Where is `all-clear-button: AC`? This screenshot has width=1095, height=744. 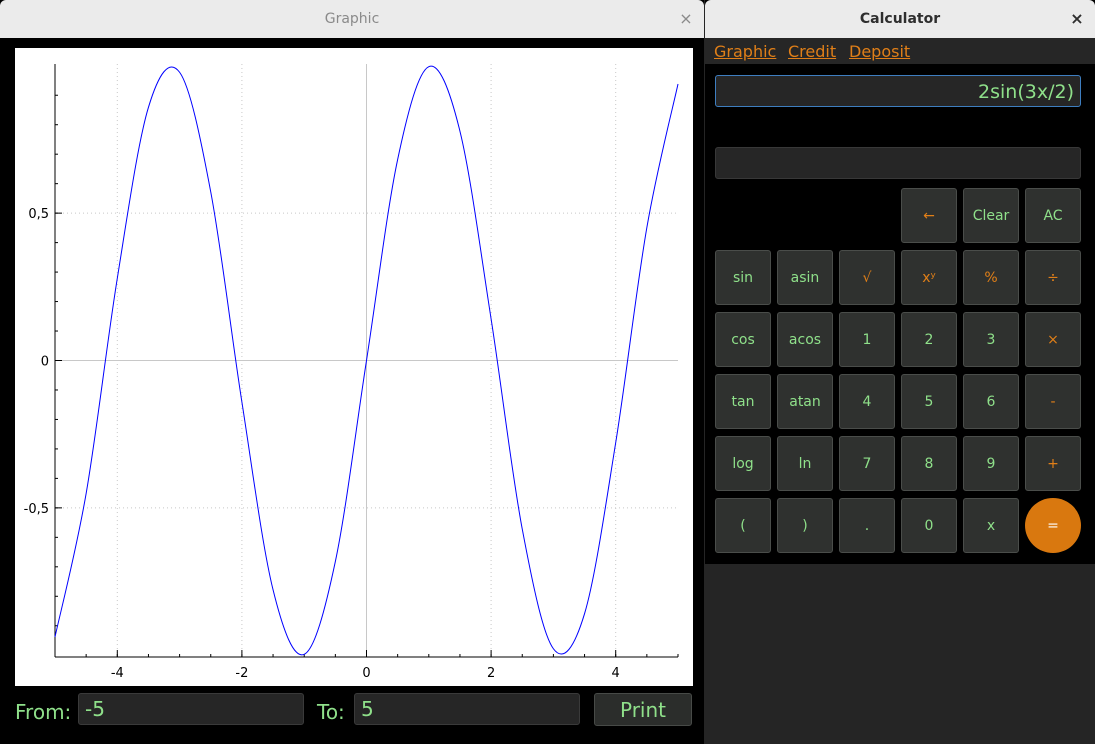
all-clear-button: AC is located at coordinates (1053, 215).